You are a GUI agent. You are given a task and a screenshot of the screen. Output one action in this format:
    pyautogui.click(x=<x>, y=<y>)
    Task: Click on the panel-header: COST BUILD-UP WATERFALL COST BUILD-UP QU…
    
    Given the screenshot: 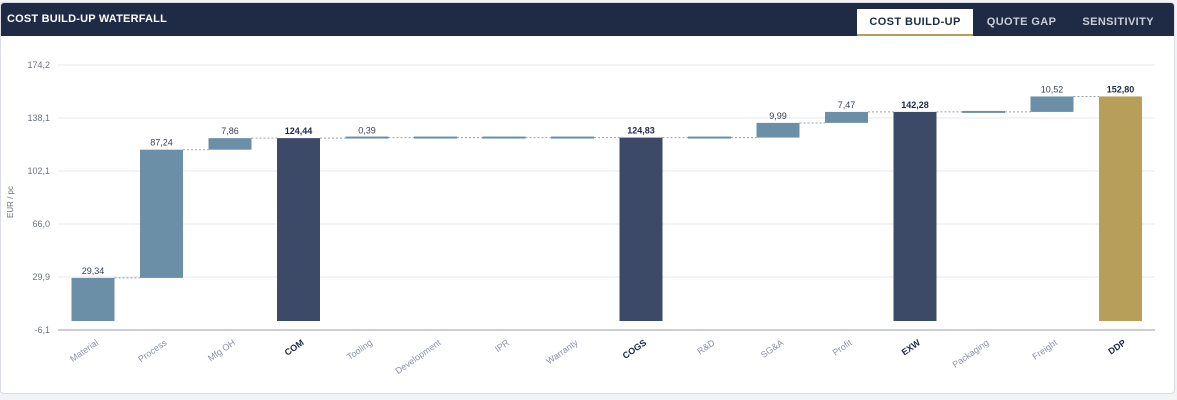 What is the action you would take?
    pyautogui.click(x=587, y=19)
    